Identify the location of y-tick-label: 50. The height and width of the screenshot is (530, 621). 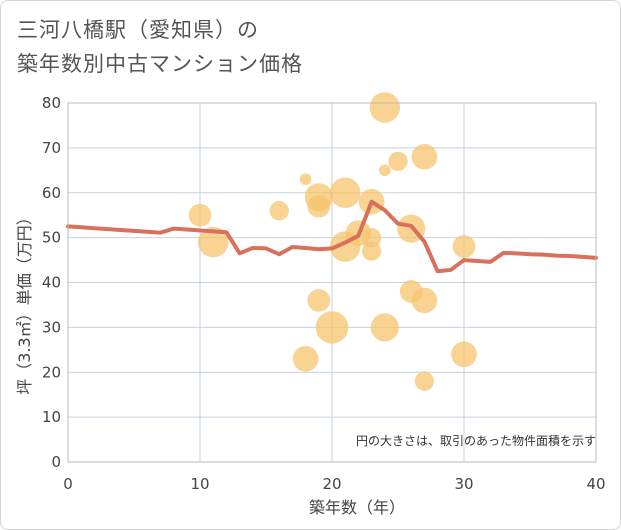
(51, 238).